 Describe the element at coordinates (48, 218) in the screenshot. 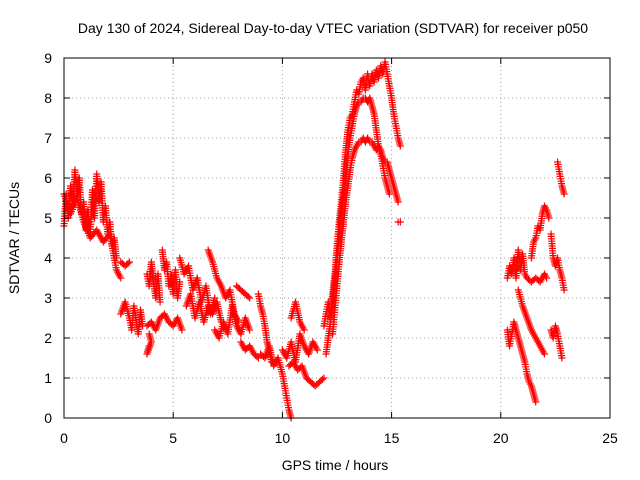

I see `y-tick-label: 5` at that location.